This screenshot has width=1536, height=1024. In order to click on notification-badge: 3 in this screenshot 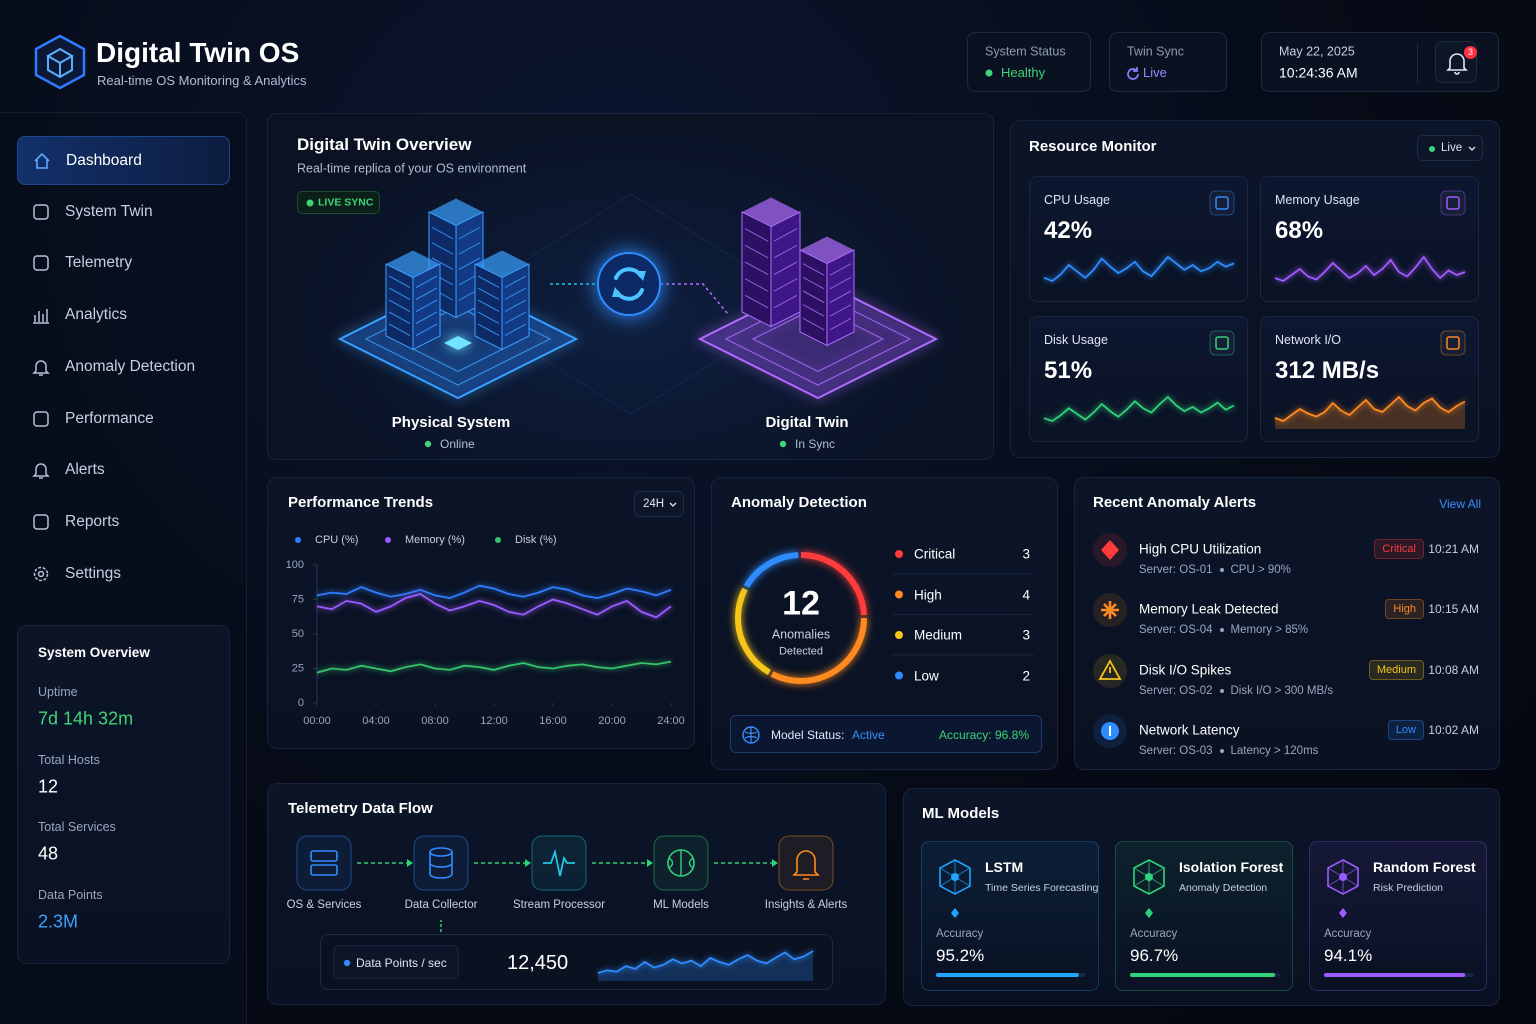, I will do `click(1470, 52)`.